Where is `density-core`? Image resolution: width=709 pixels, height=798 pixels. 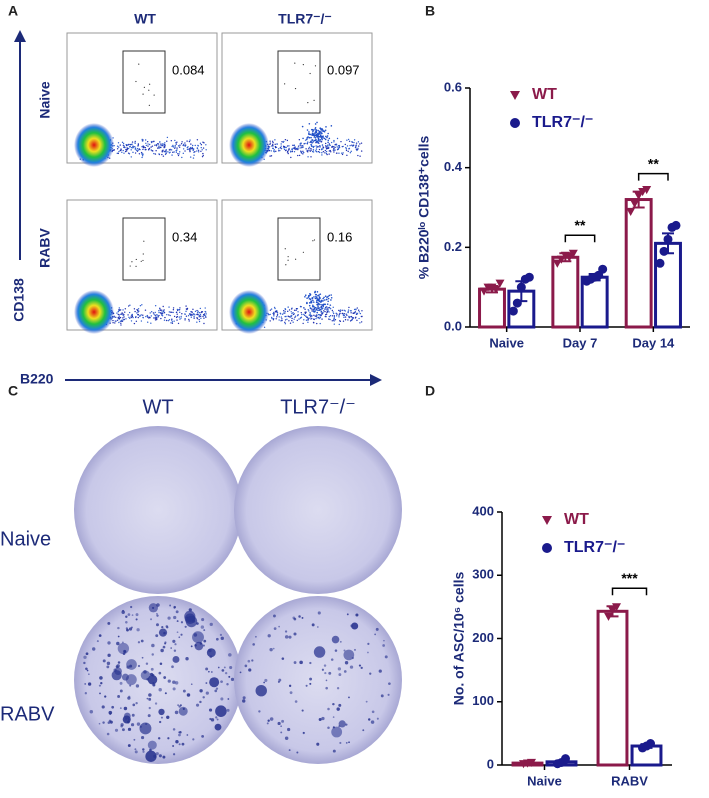 density-core is located at coordinates (249, 312).